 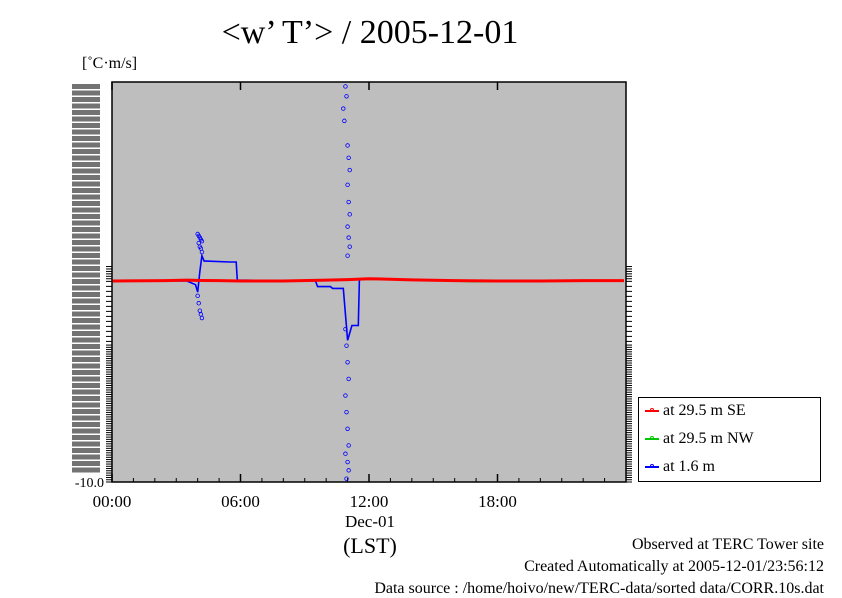 What do you see at coordinates (689, 466) in the screenshot?
I see `legend-label-low: at 1.6 m` at bounding box center [689, 466].